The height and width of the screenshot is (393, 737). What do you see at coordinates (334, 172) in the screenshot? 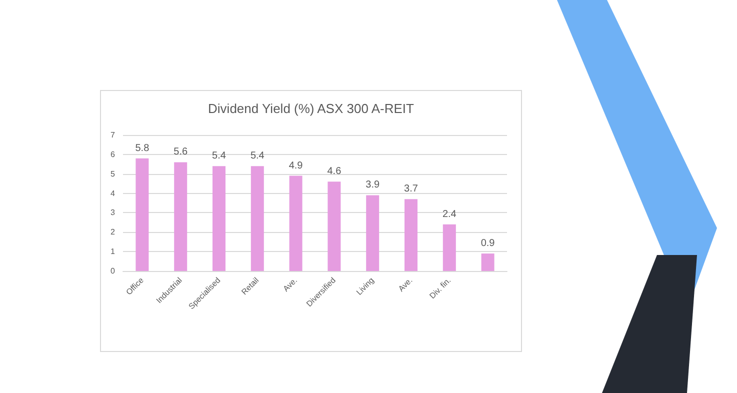
I see `data-label: 4.6` at bounding box center [334, 172].